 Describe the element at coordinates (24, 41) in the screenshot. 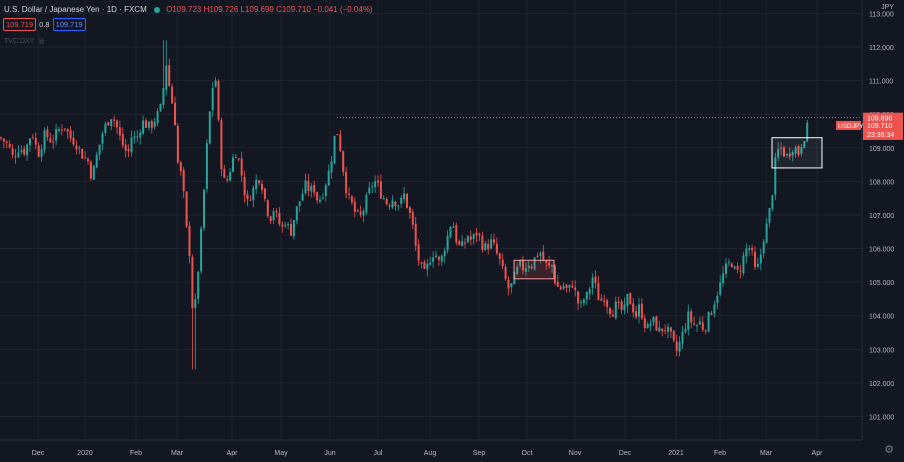

I see `indicator-legend: TVC:DXY ◎` at that location.